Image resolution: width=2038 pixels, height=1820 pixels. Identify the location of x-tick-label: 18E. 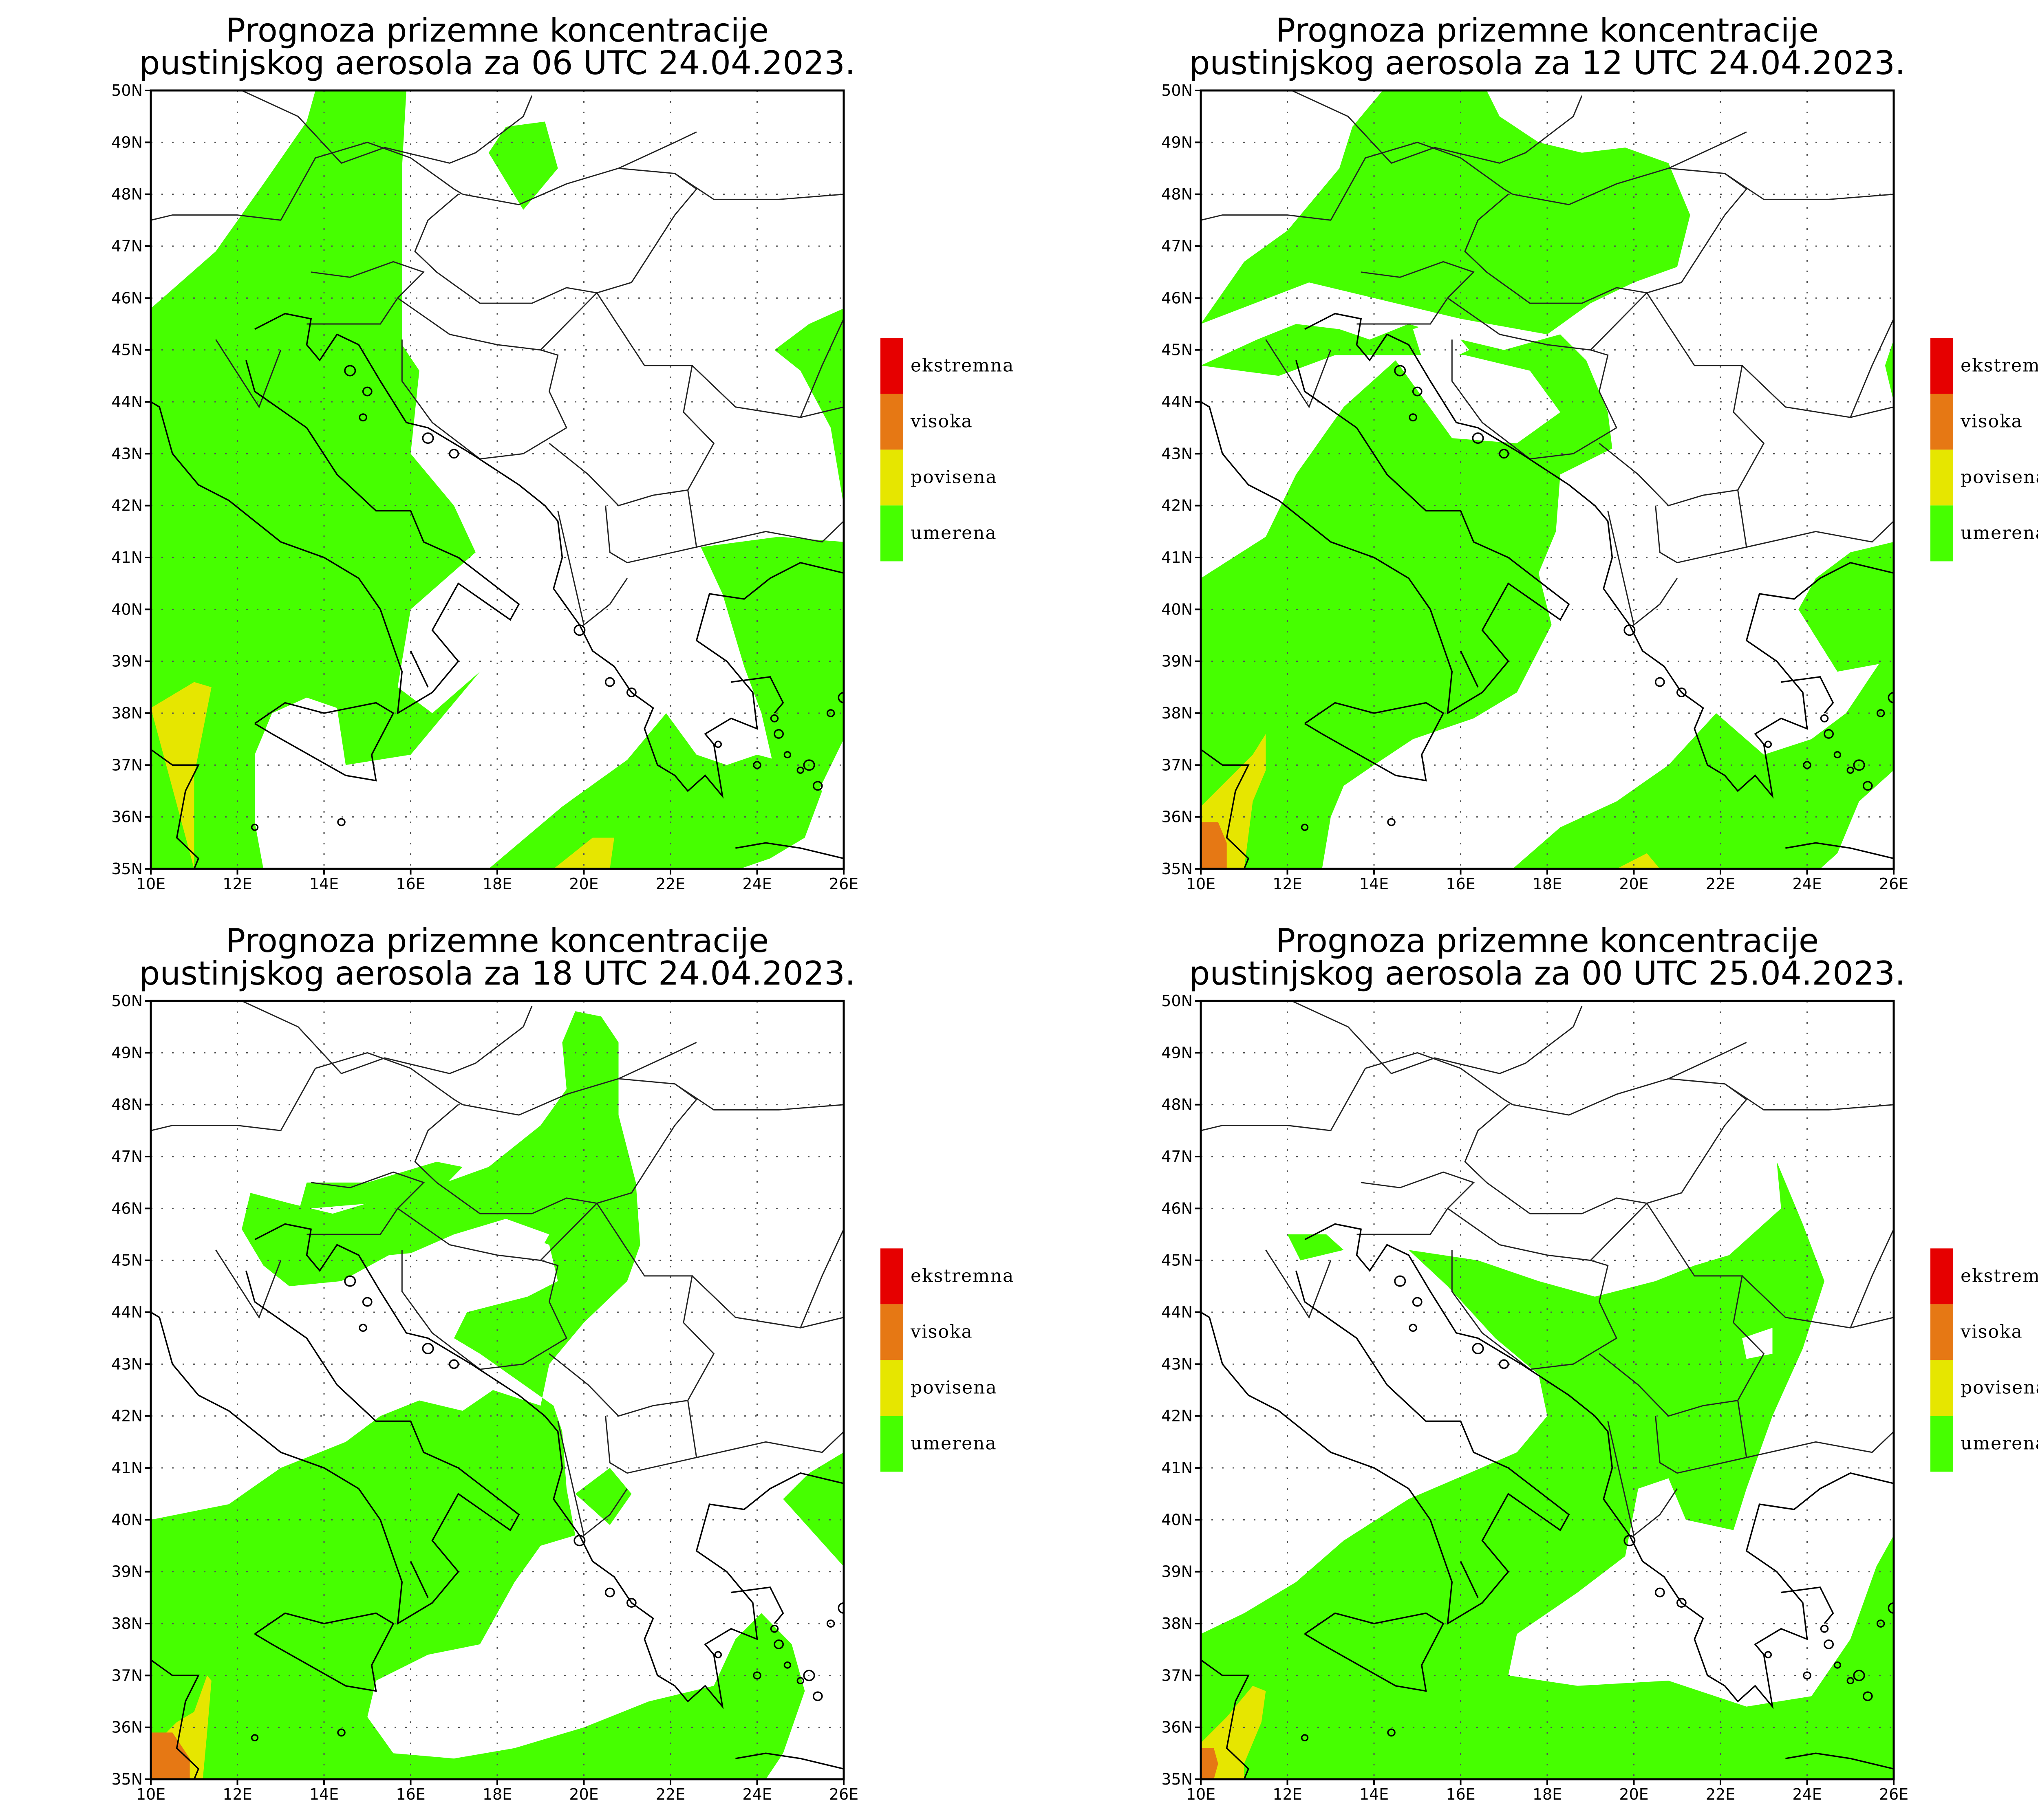
(1547, 884).